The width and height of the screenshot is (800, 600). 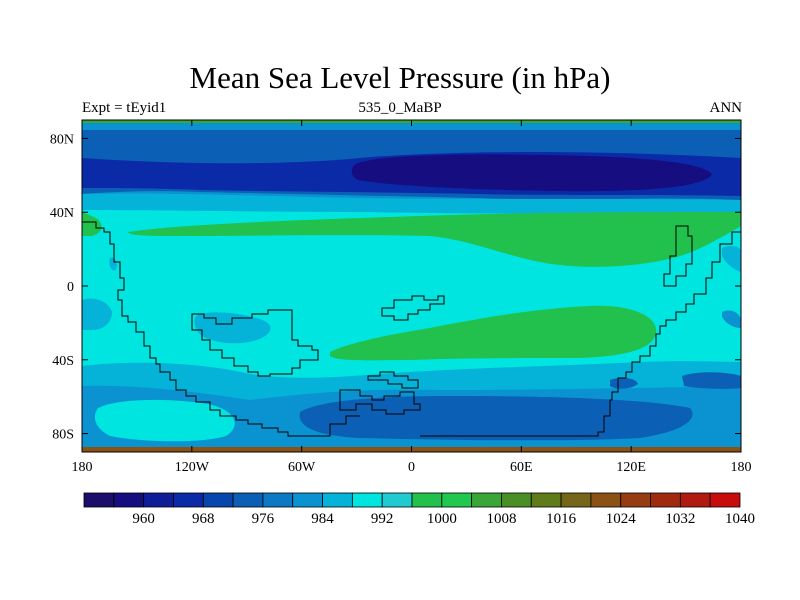 What do you see at coordinates (263, 519) in the screenshot?
I see `colorbar-label: 976` at bounding box center [263, 519].